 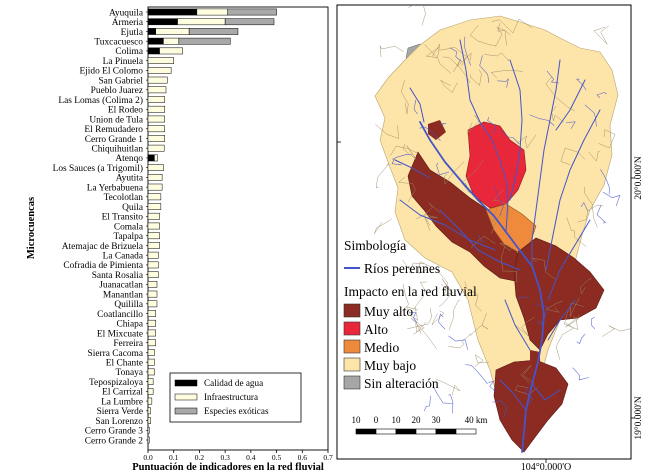 I want to click on y-tick-label: El Chante, so click(x=124, y=363).